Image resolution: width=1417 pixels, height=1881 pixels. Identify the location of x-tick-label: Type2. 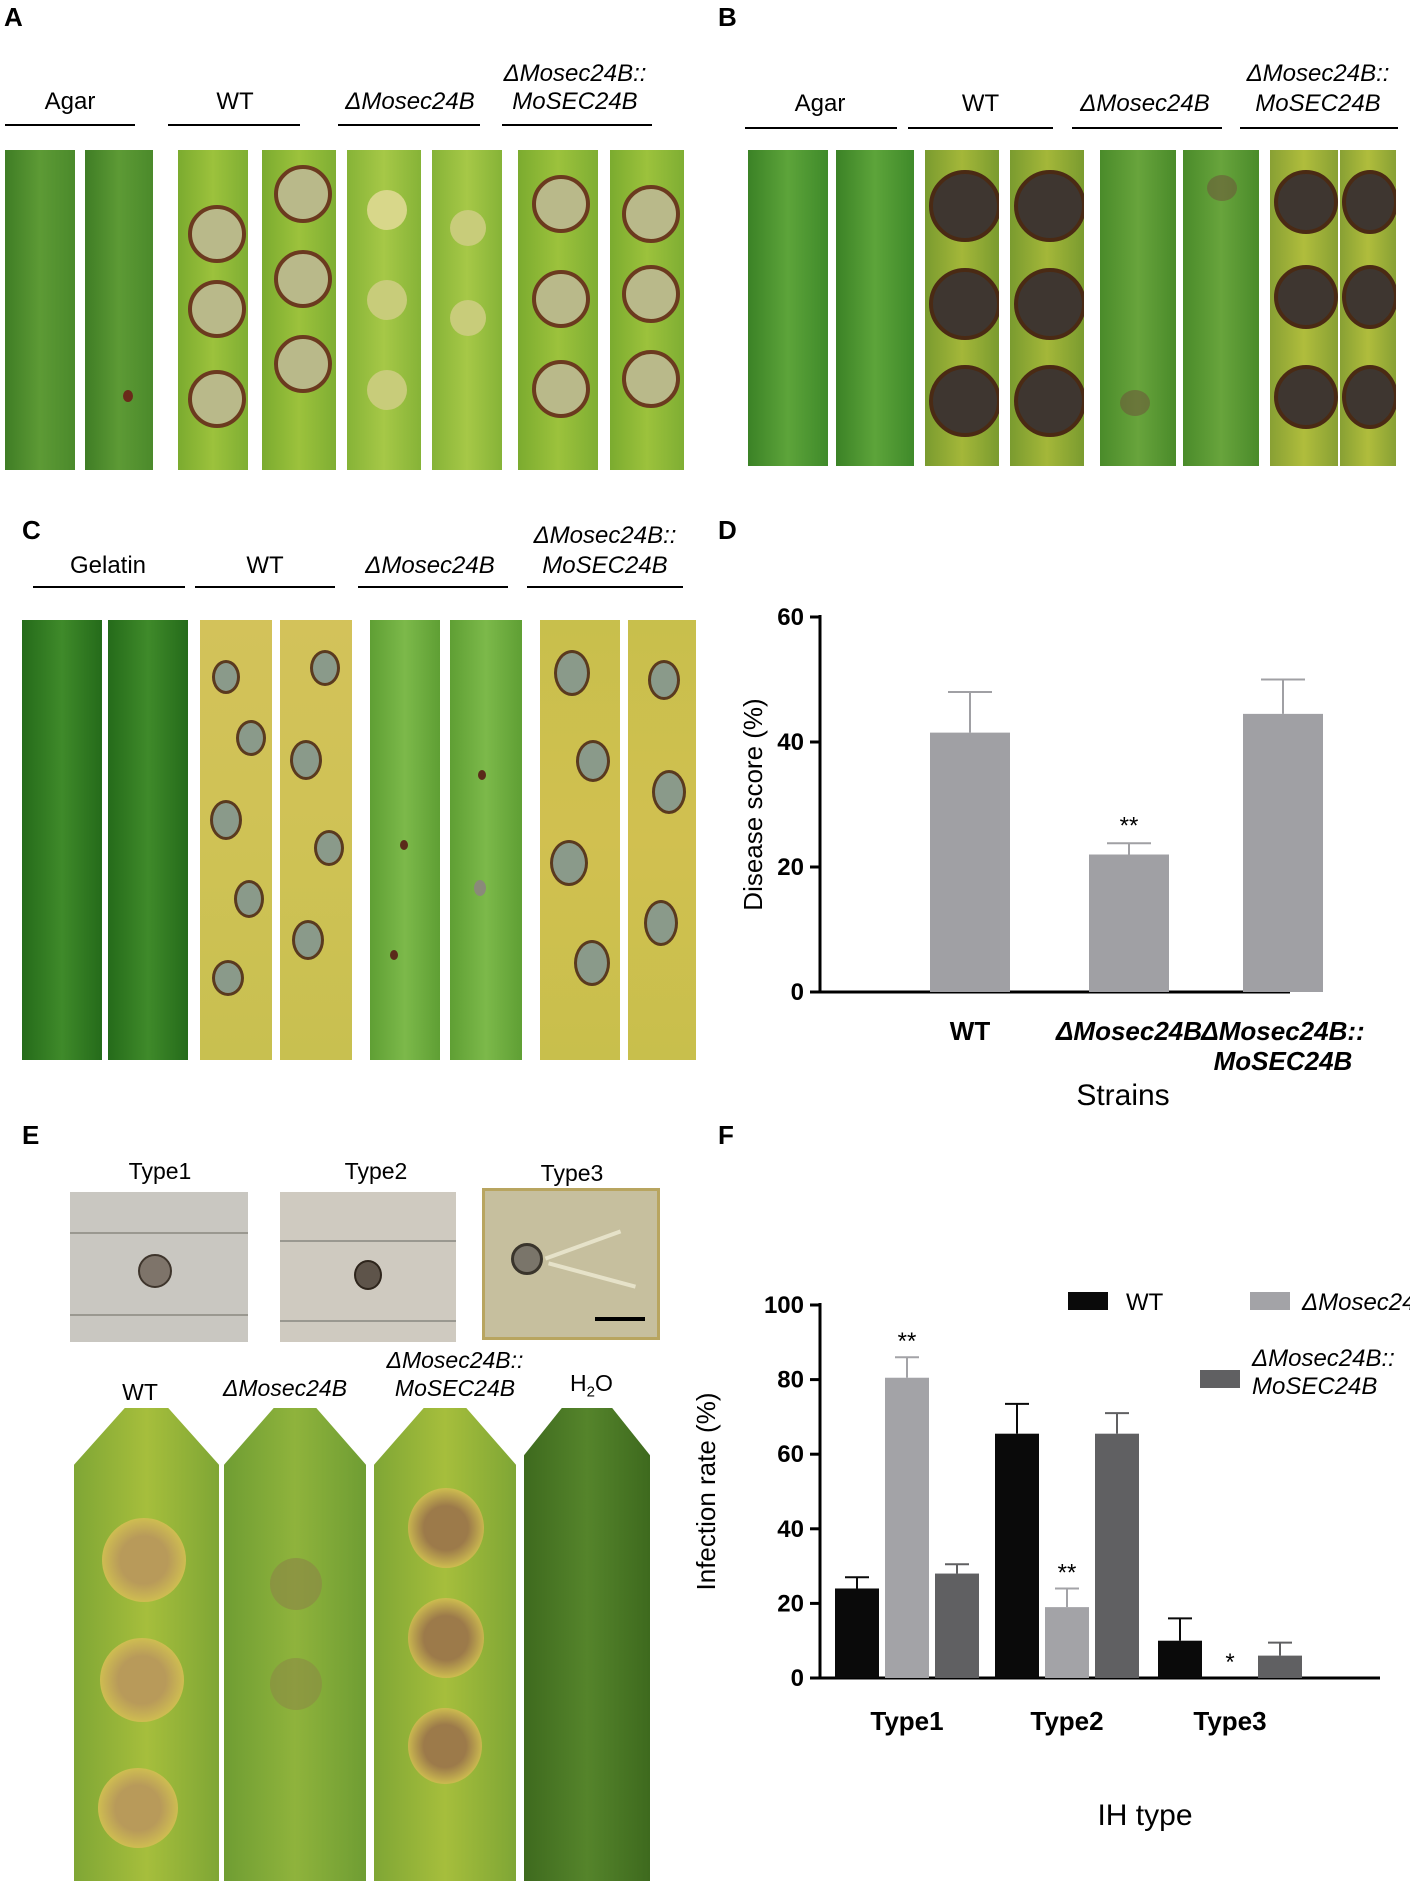
(1066, 1721).